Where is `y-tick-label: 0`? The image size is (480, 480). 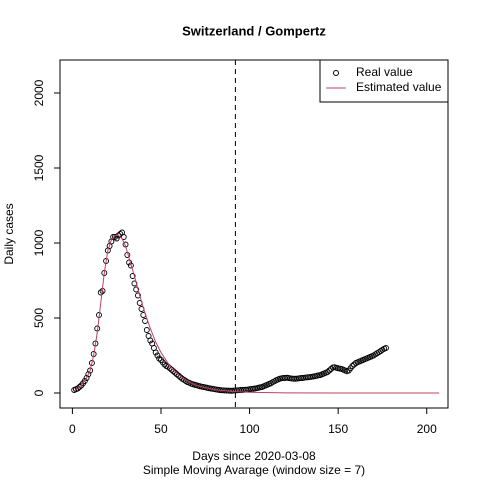 y-tick-label: 0 is located at coordinates (39, 392).